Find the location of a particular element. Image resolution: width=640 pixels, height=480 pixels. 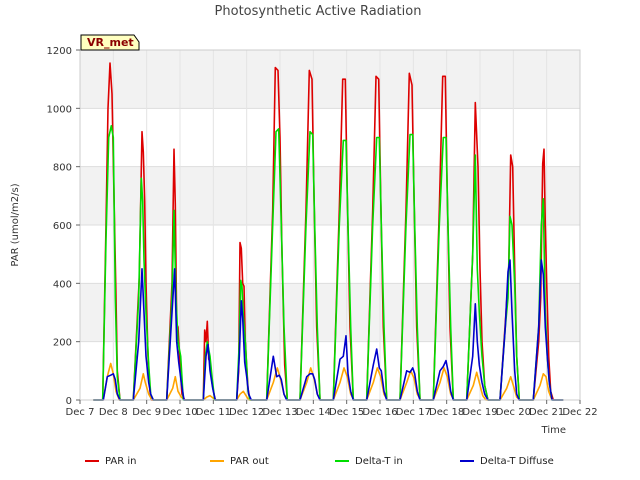

x-tick-label: Dec 14 is located at coordinates (313, 412).